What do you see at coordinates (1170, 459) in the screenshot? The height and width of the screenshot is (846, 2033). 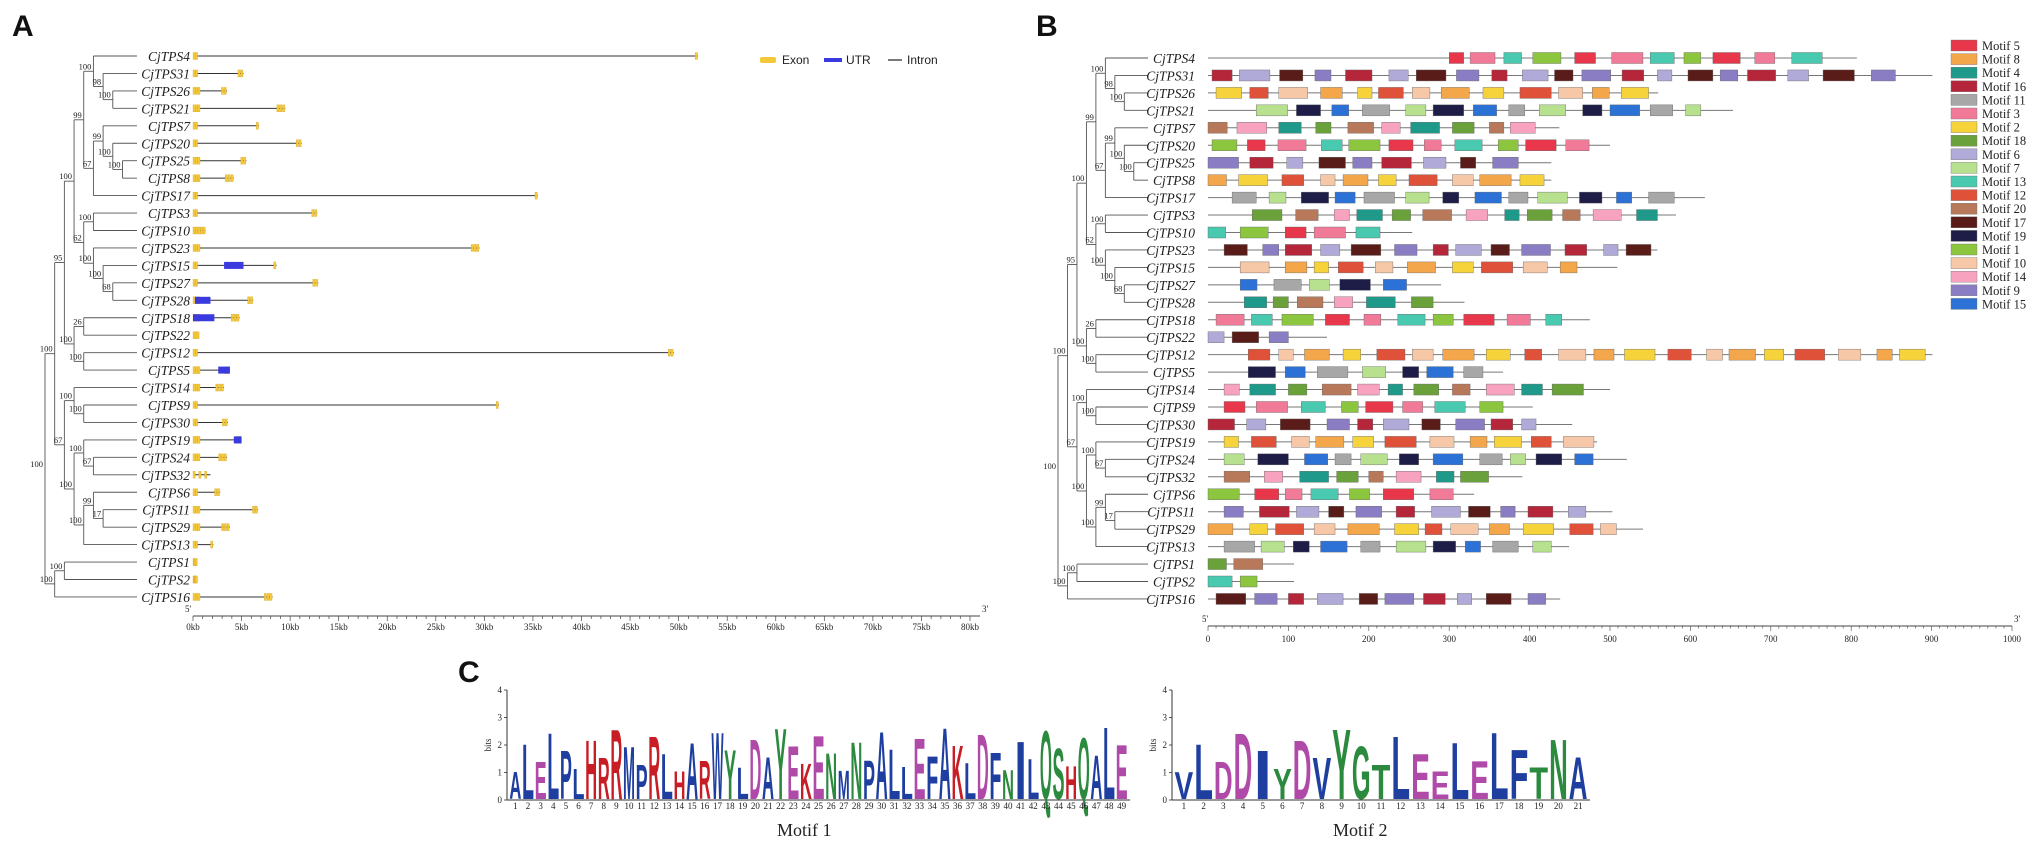 I see `gene-label-b: CjTPS24` at bounding box center [1170, 459].